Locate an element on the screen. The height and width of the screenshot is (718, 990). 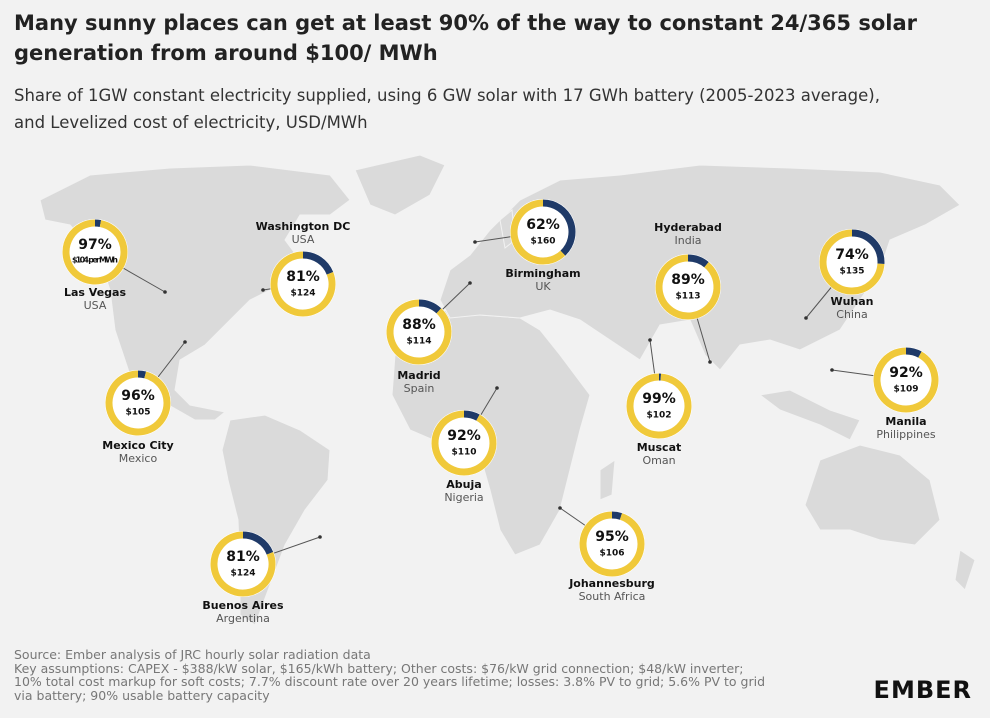
city-name: Abuja is located at coordinates (463, 484).